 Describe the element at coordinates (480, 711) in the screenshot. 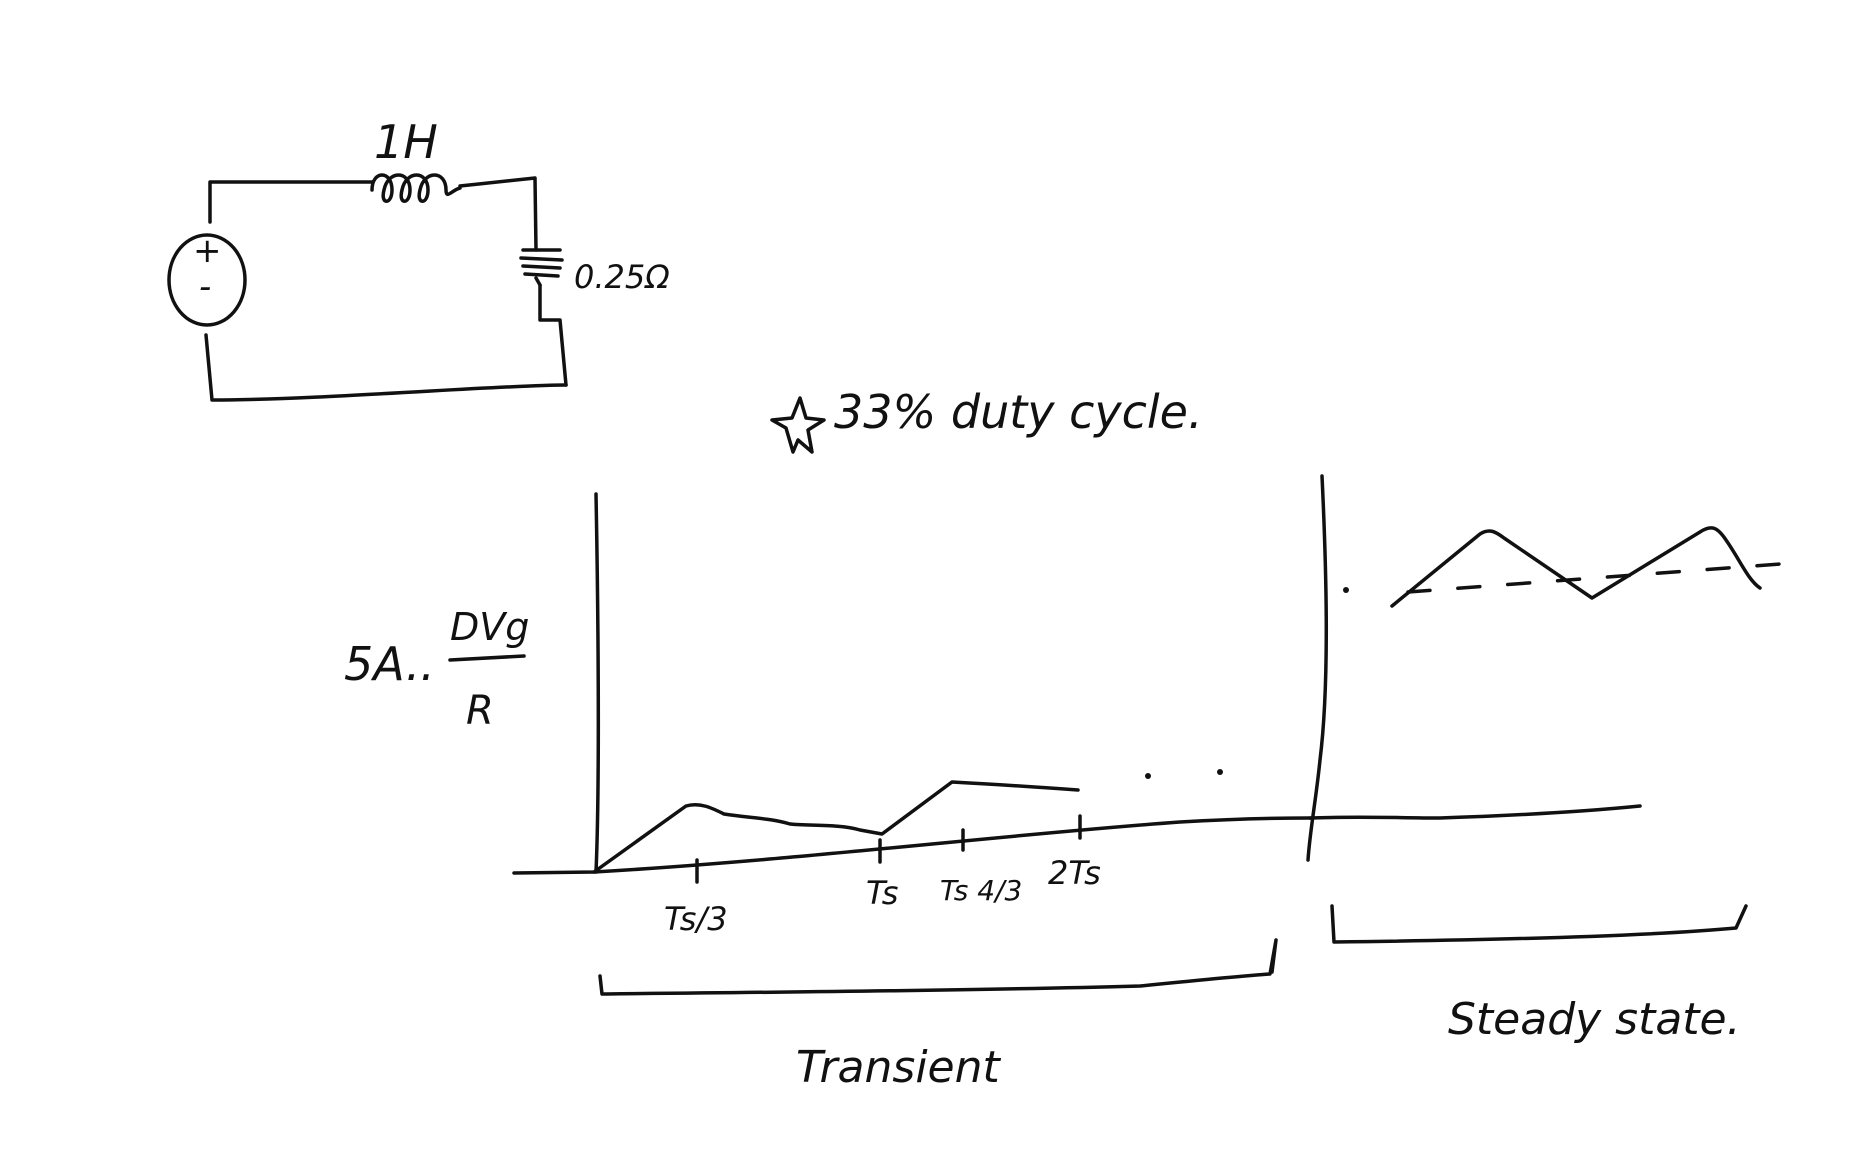

I see `y-label-denominator: R` at that location.